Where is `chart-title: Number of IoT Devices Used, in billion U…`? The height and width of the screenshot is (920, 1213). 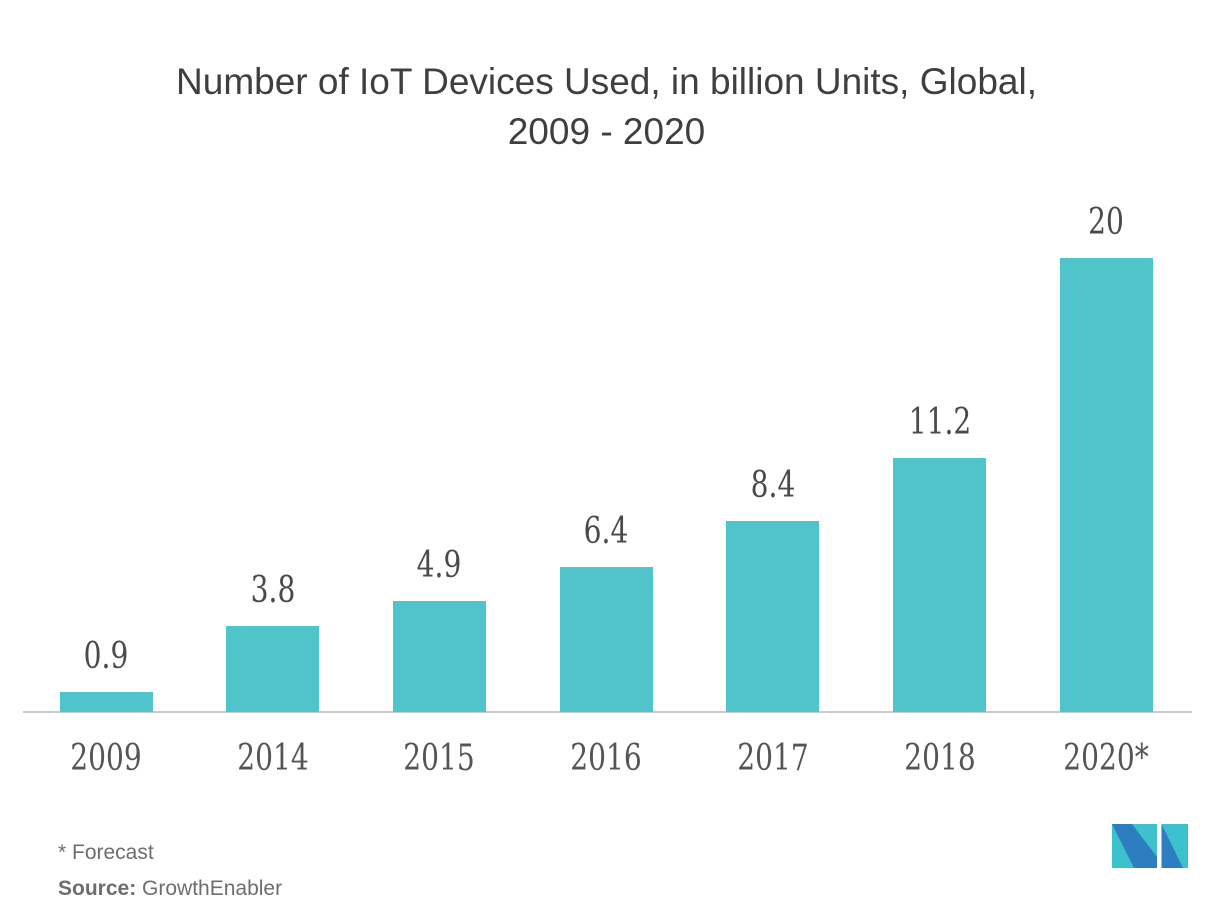 chart-title: Number of IoT Devices Used, in billion U… is located at coordinates (606, 107).